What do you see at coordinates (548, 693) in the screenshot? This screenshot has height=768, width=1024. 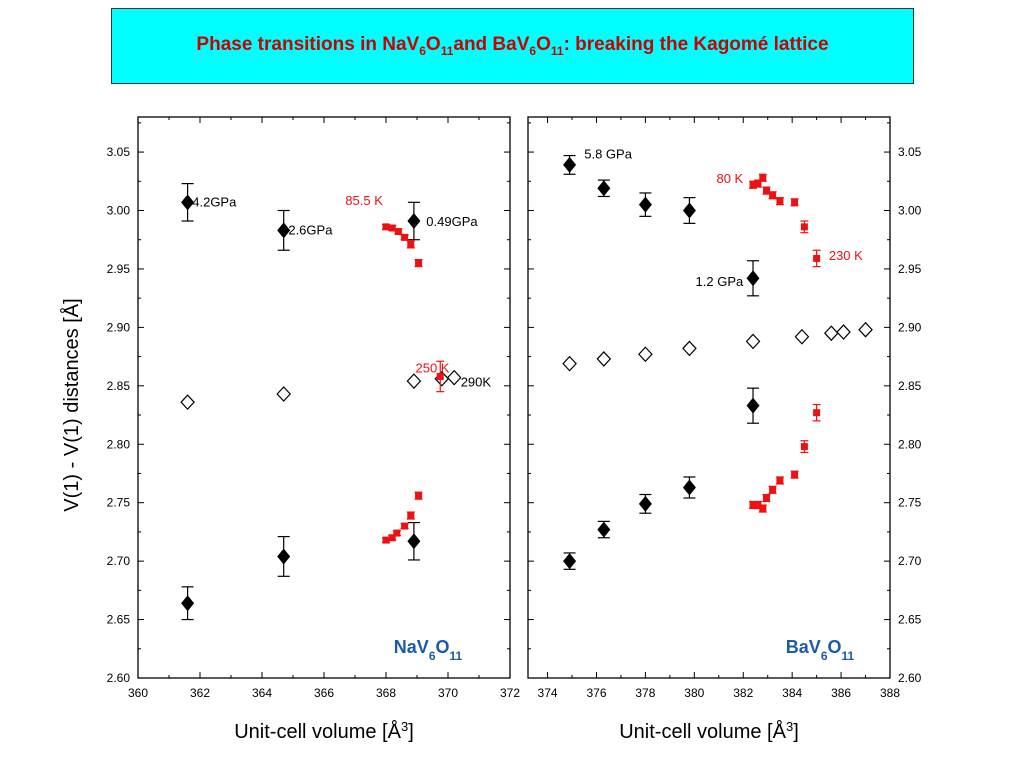 I see `x-tick-label: 374` at bounding box center [548, 693].